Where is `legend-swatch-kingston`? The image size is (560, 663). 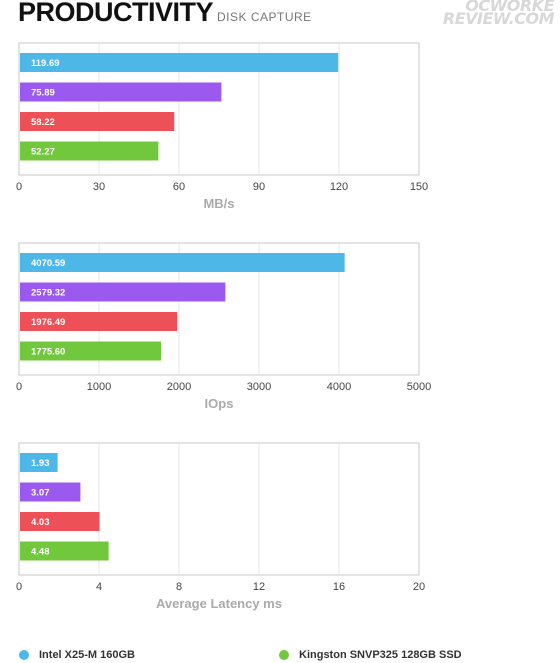 legend-swatch-kingston is located at coordinates (284, 655).